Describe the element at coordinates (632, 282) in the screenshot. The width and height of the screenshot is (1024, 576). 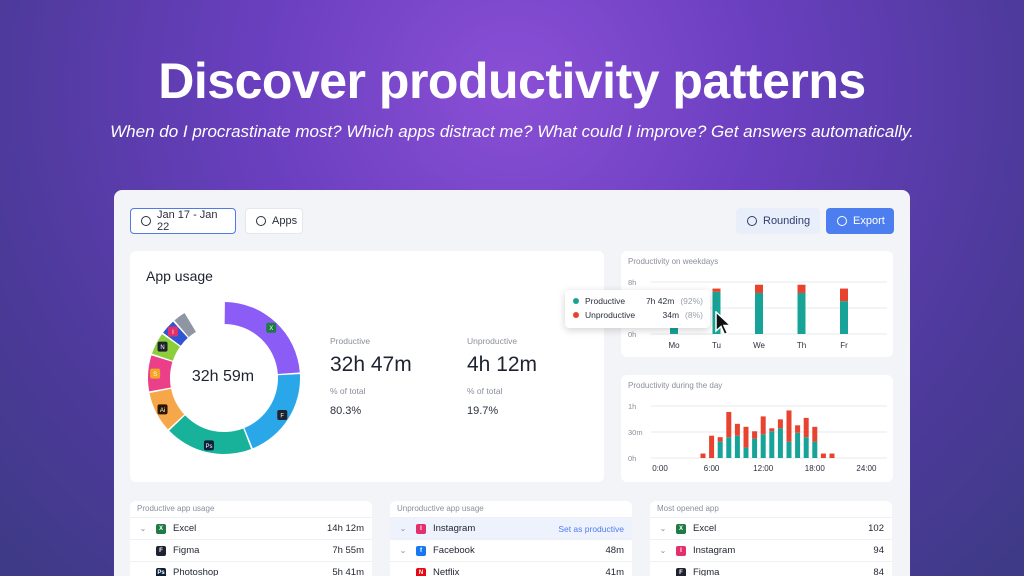
I see `y-tick-label: 8h` at that location.